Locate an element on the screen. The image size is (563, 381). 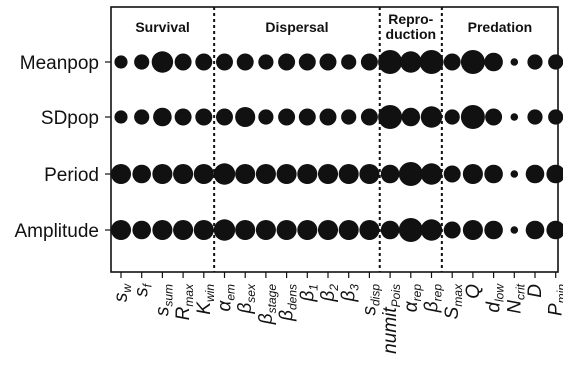
column-label: dlow is located at coordinates (495, 298).